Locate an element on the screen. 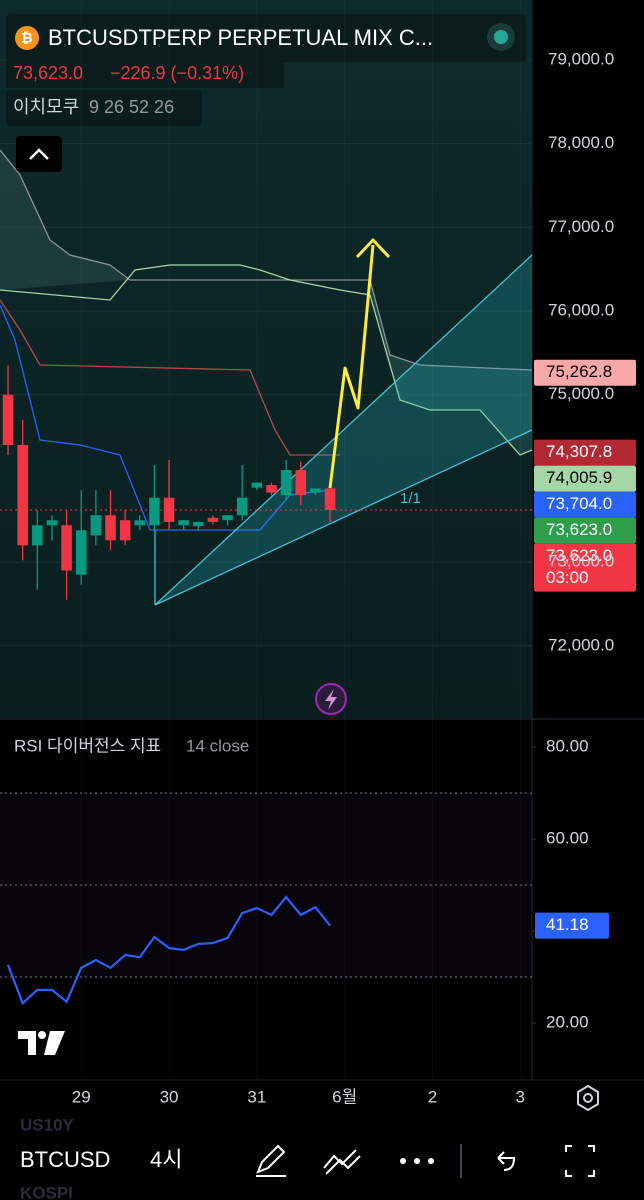 Image resolution: width=644 pixels, height=1200 pixels. arrow-path is located at coordinates (351, 366).